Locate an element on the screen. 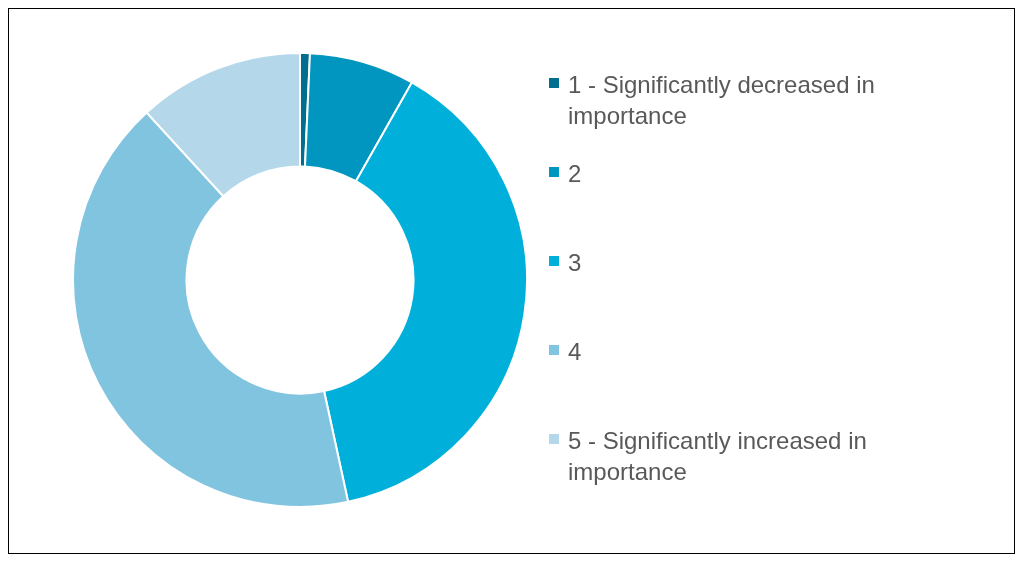 The image size is (1025, 562). legend-label: 3 is located at coordinates (575, 263).